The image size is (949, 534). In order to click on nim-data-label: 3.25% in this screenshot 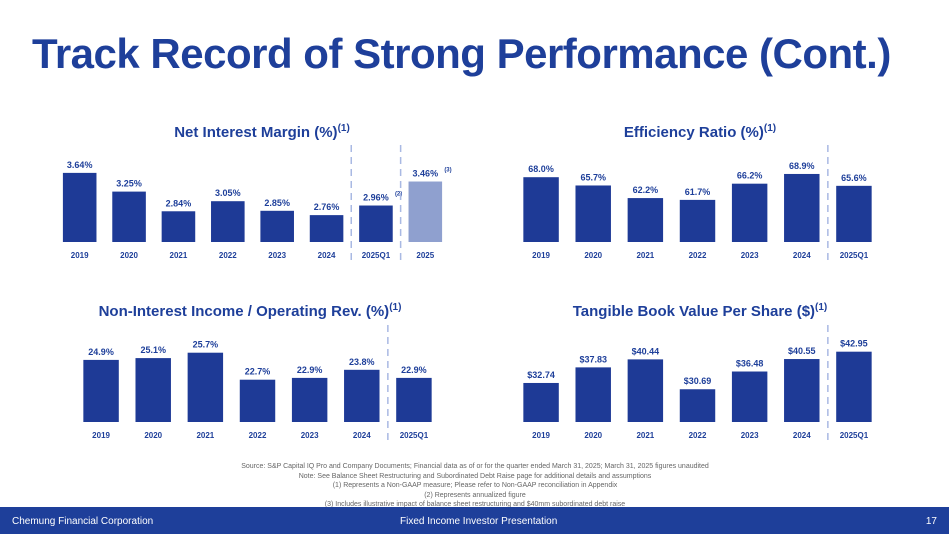, I will do `click(129, 184)`.